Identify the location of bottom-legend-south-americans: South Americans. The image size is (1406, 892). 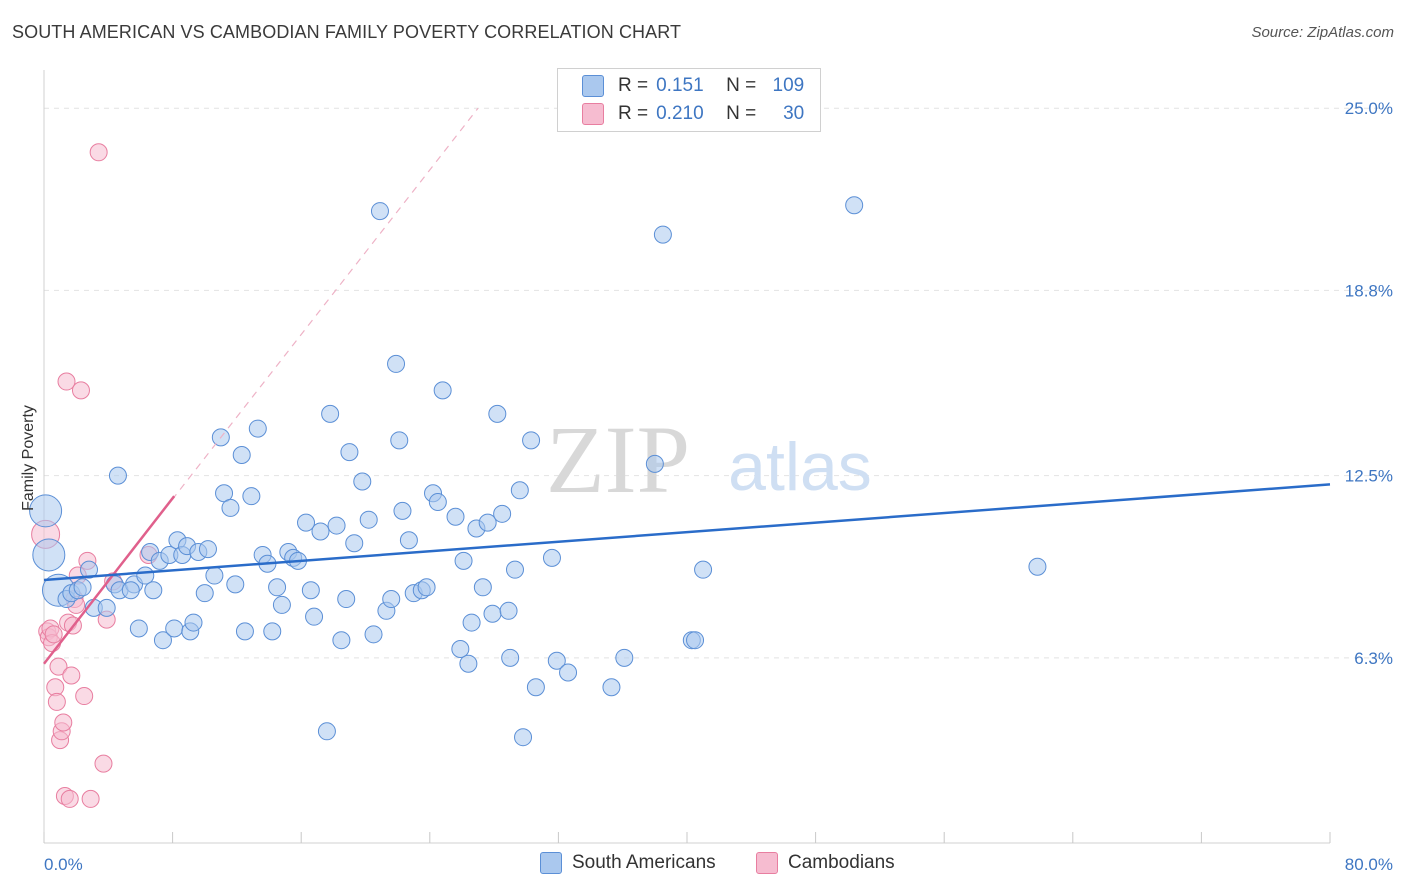
(628, 863).